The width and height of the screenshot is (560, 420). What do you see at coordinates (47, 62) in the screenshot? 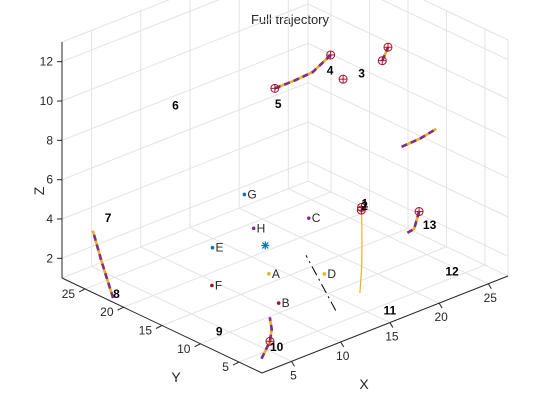
I see `z-tick-label: 12` at bounding box center [47, 62].